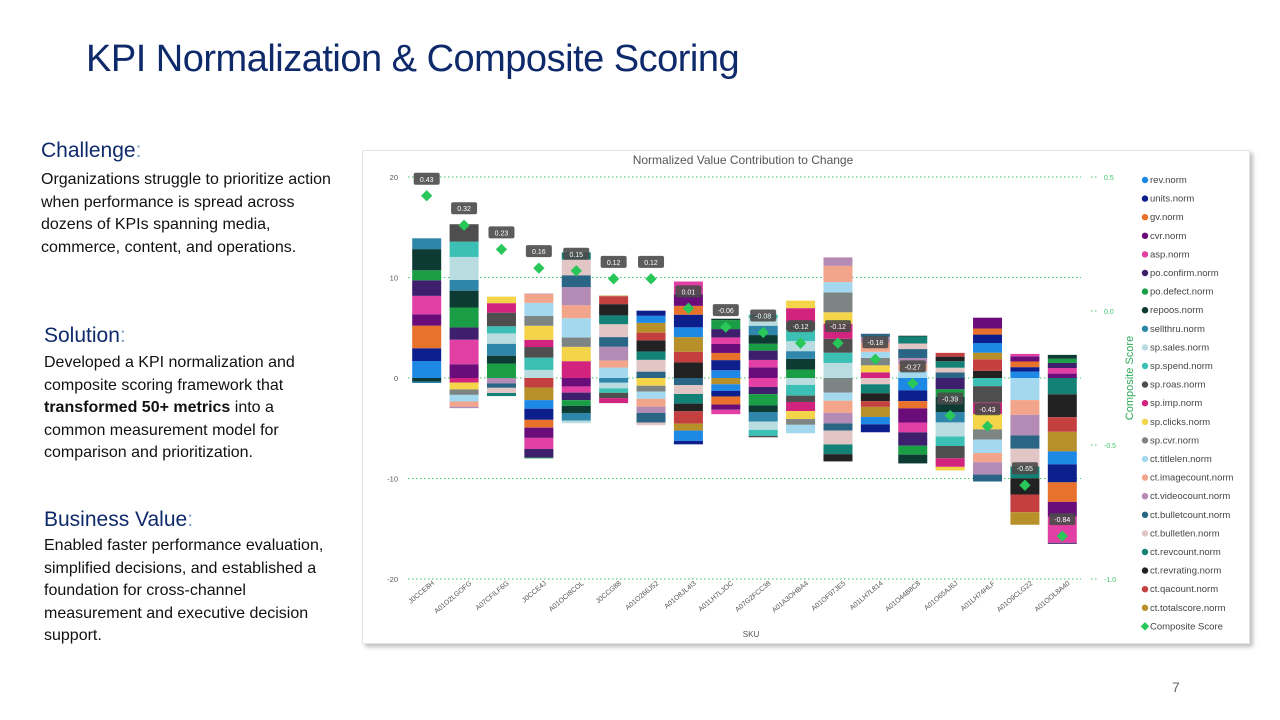 The image size is (1280, 720). I want to click on legend-entry: Composite Score, so click(1186, 626).